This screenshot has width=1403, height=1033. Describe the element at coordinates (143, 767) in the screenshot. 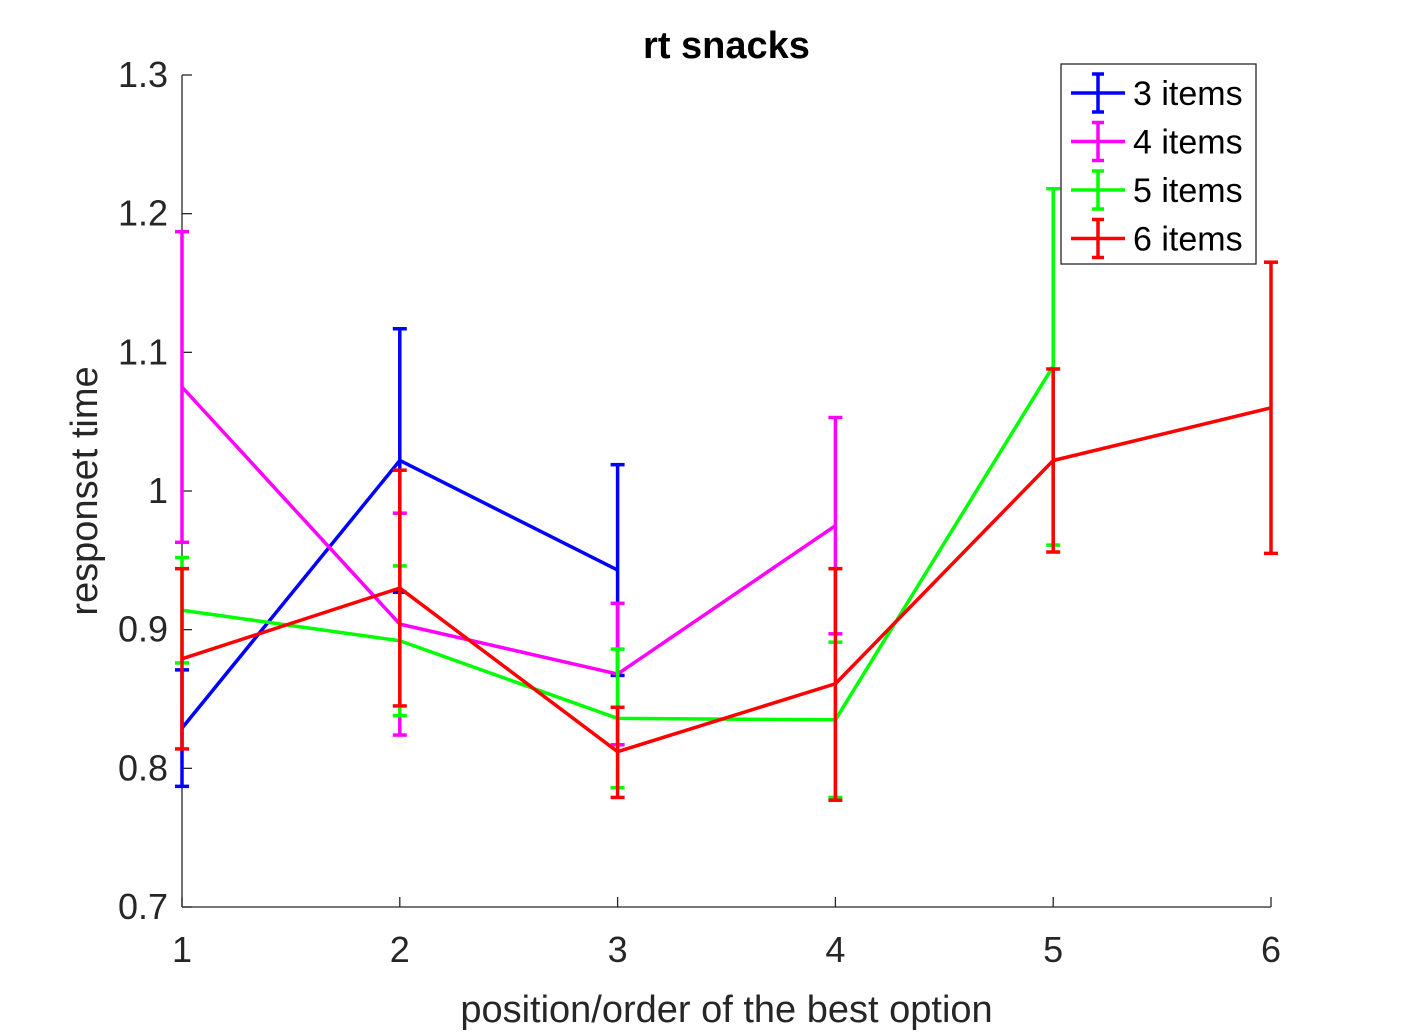

I see `y-tick-label: 0.8` at that location.